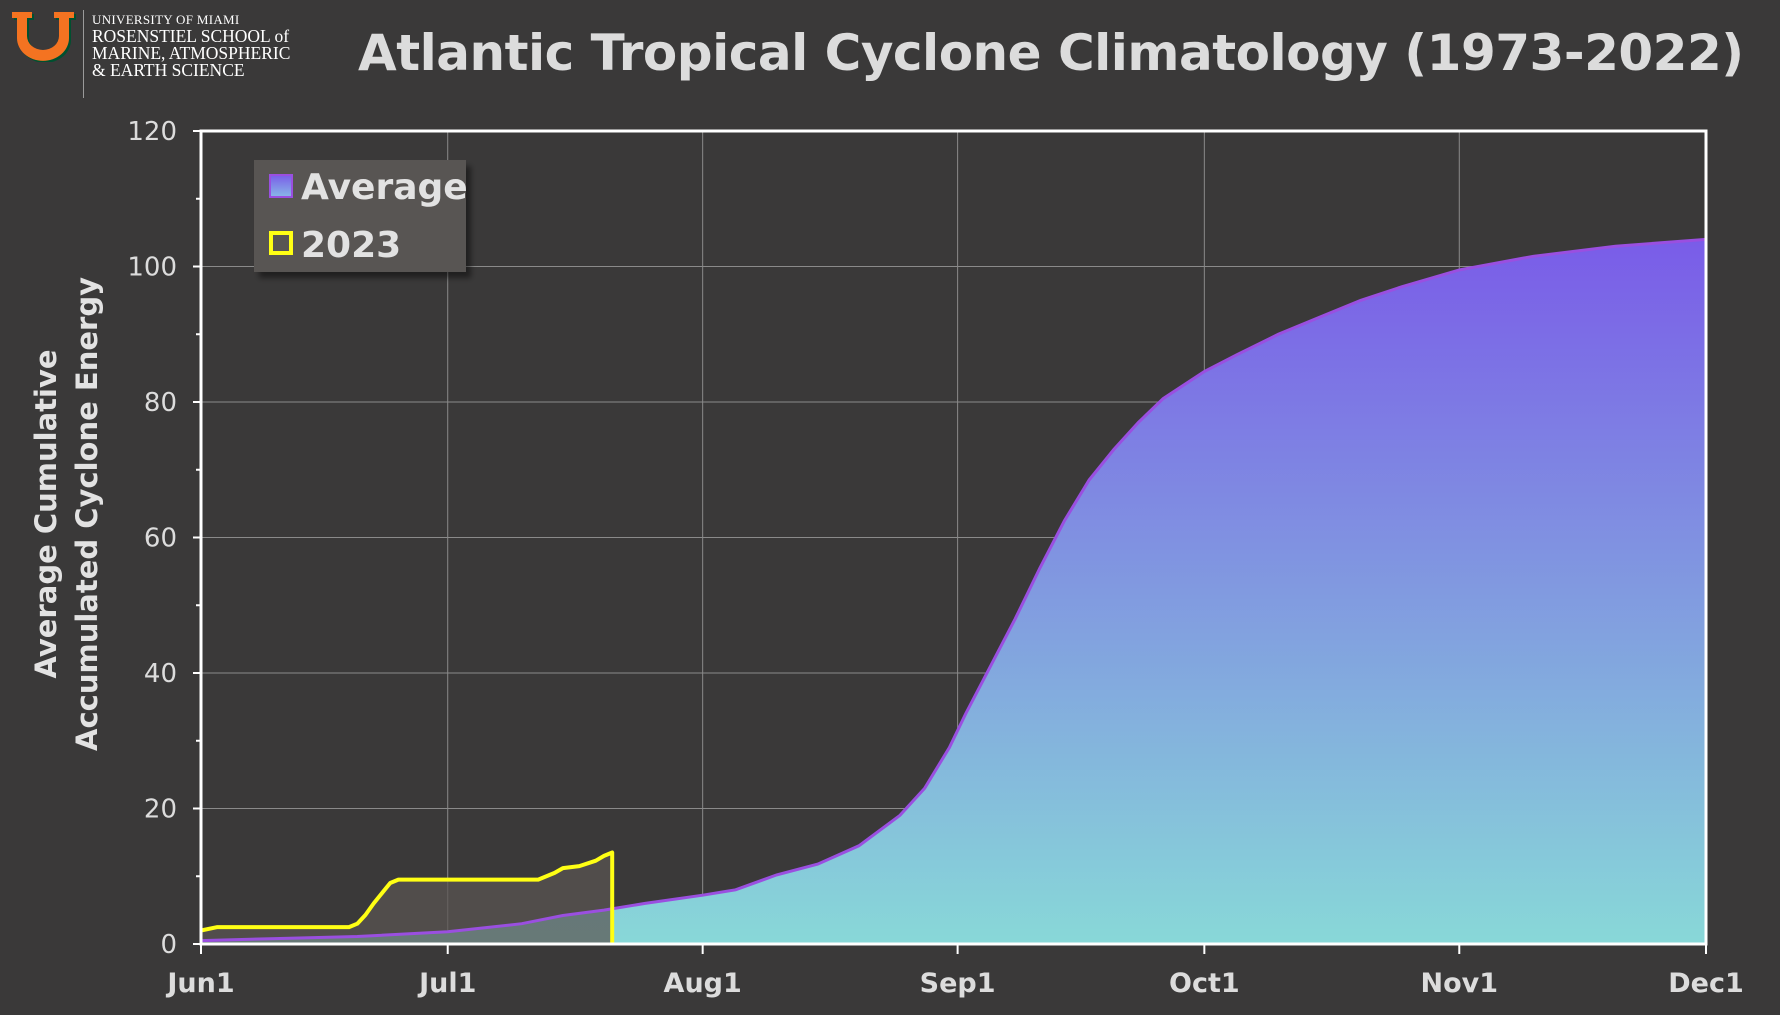 This screenshot has width=1780, height=1015. Describe the element at coordinates (191, 36) in the screenshot. I see `school-line-1: ROSENSTIEL SCHOOL of` at that location.